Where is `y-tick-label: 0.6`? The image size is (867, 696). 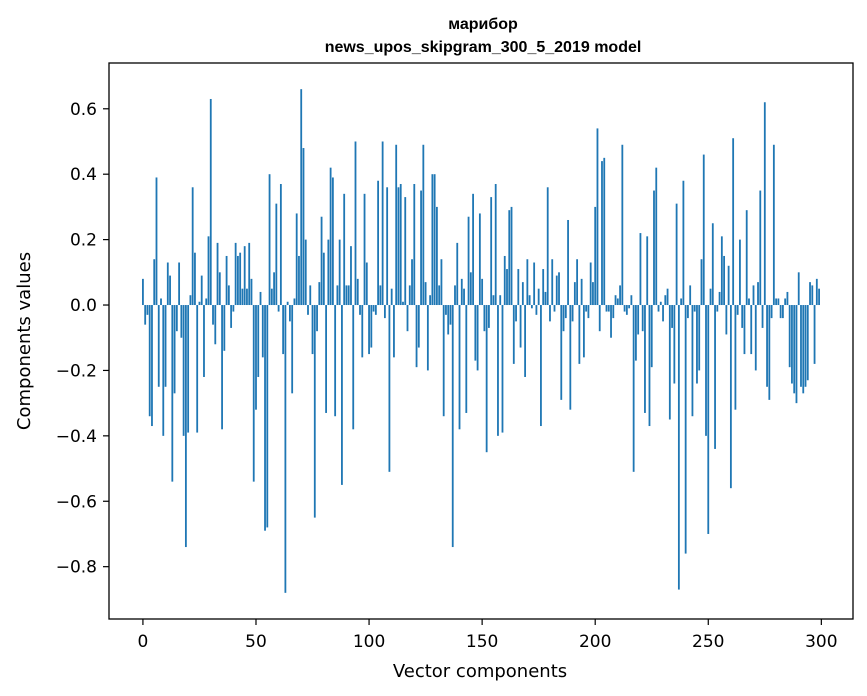 y-tick-label: 0.6 is located at coordinates (83, 110).